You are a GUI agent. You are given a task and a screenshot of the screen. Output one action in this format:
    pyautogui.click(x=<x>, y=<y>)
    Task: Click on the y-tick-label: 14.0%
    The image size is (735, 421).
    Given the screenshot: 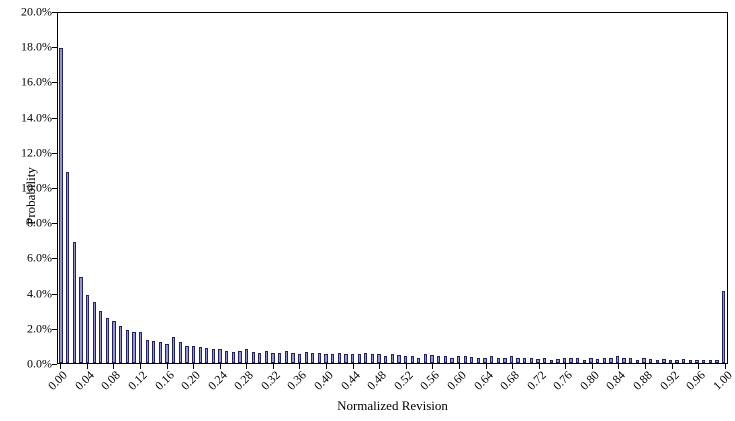 What is the action you would take?
    pyautogui.click(x=36, y=117)
    